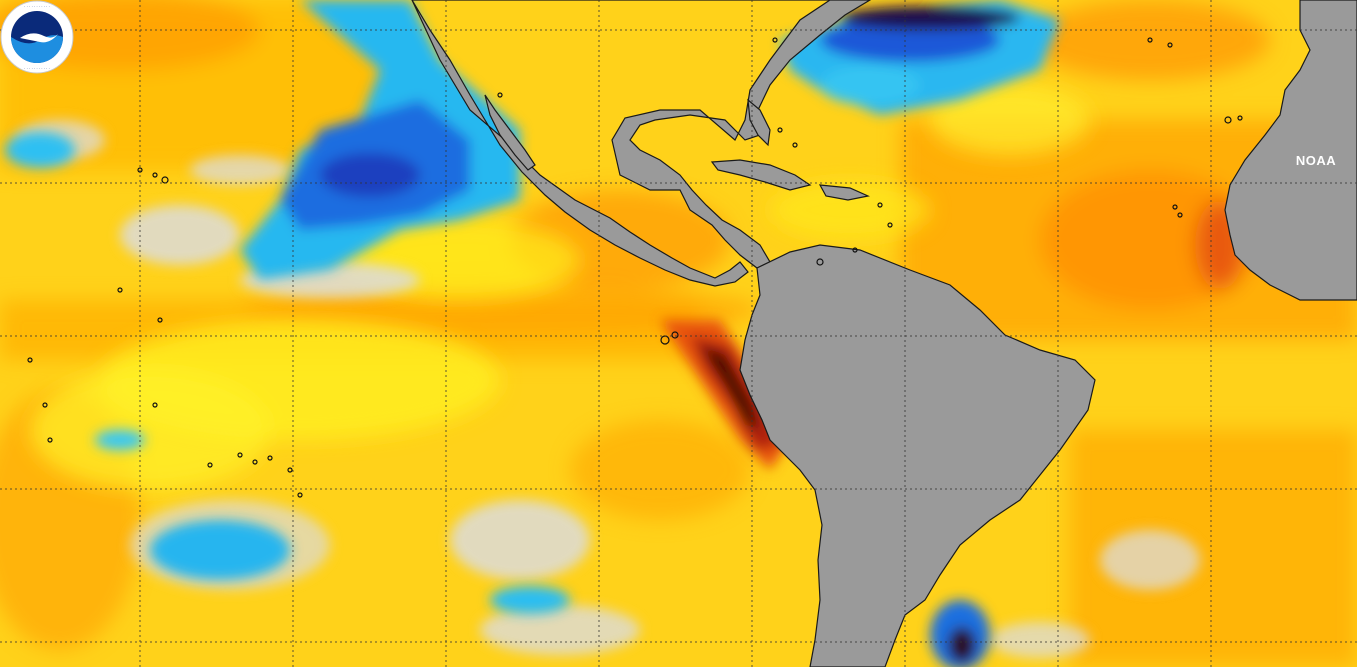 This screenshot has height=667, width=1357. What do you see at coordinates (759, 122) in the screenshot?
I see `florida-land` at bounding box center [759, 122].